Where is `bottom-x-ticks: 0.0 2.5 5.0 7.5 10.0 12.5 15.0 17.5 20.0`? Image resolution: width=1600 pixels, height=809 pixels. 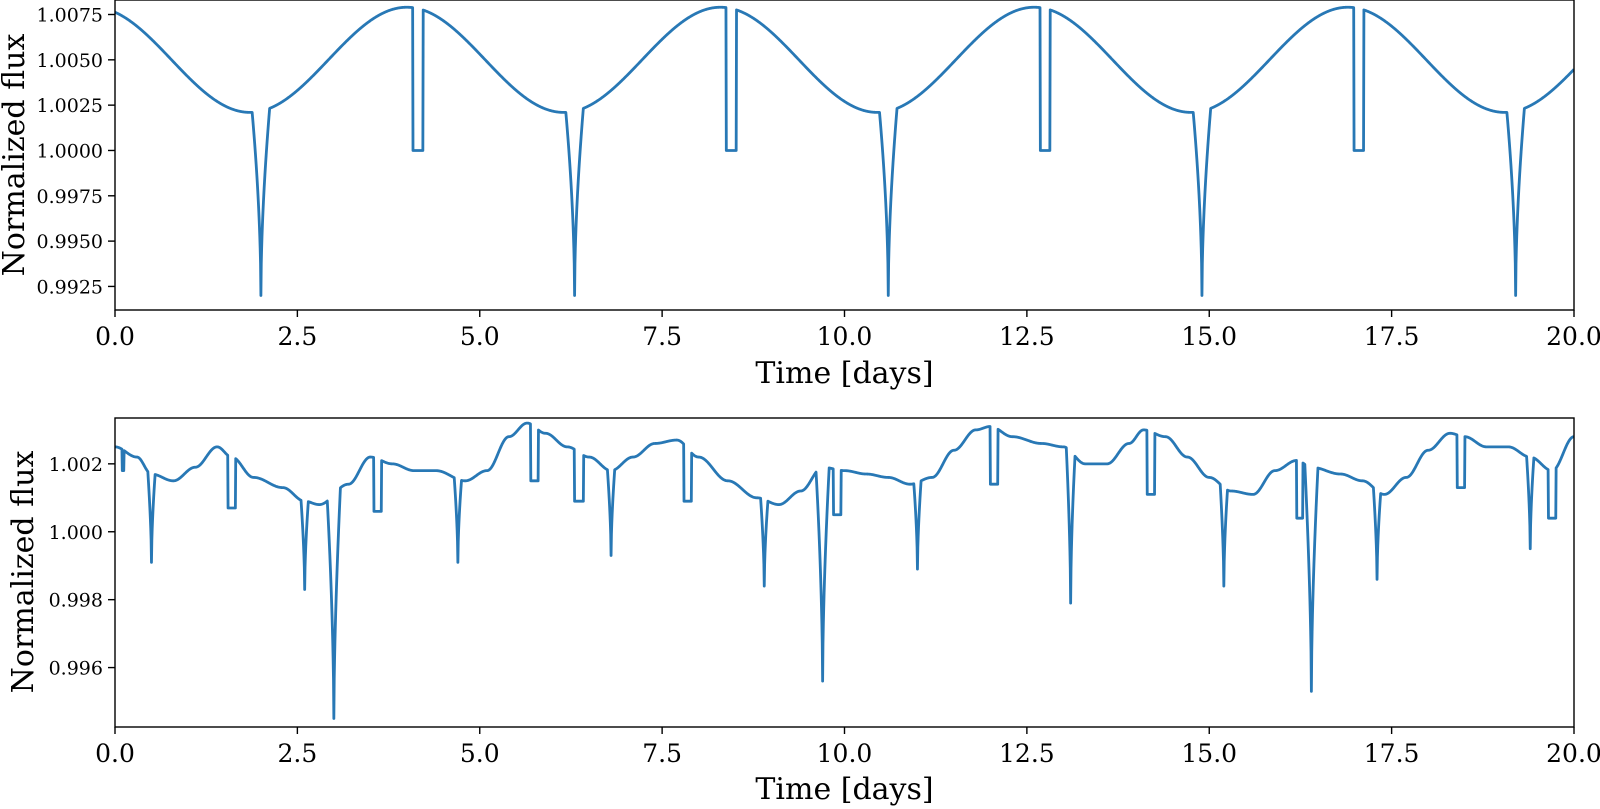
bottom-x-ticks: 0.0 2.5 5.0 7.5 10.0 12.5 15.0 17.5 20.0 is located at coordinates (847, 747).